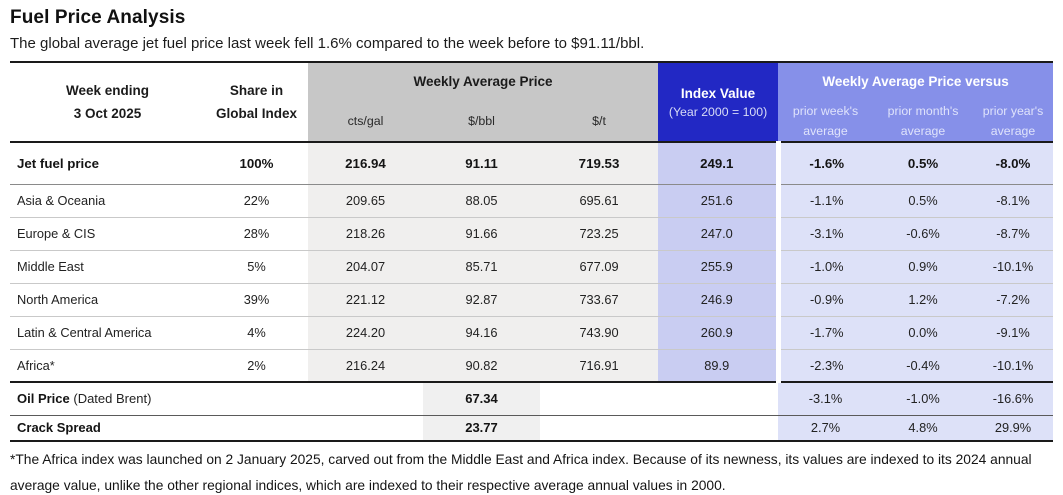  Describe the element at coordinates (107, 366) in the screenshot. I see `row-label: Africa*` at that location.